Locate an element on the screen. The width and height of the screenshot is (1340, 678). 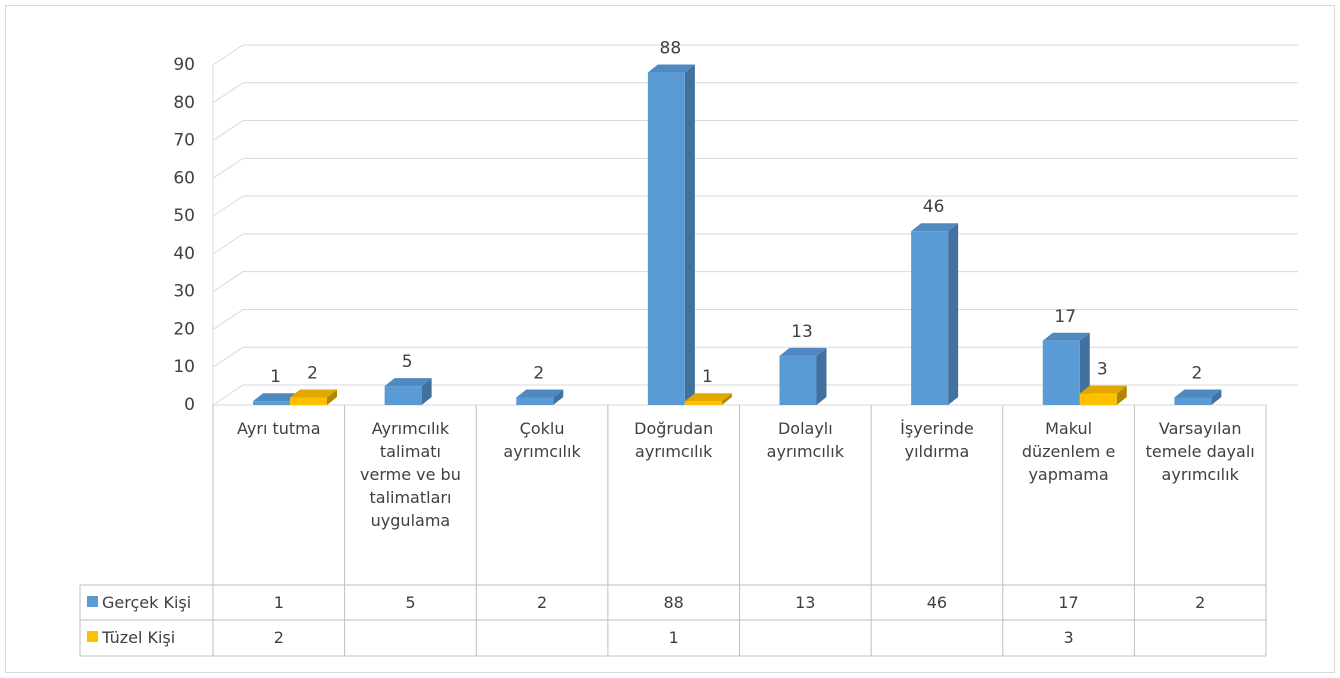
y-tick-label: 90 is located at coordinates (184, 65).